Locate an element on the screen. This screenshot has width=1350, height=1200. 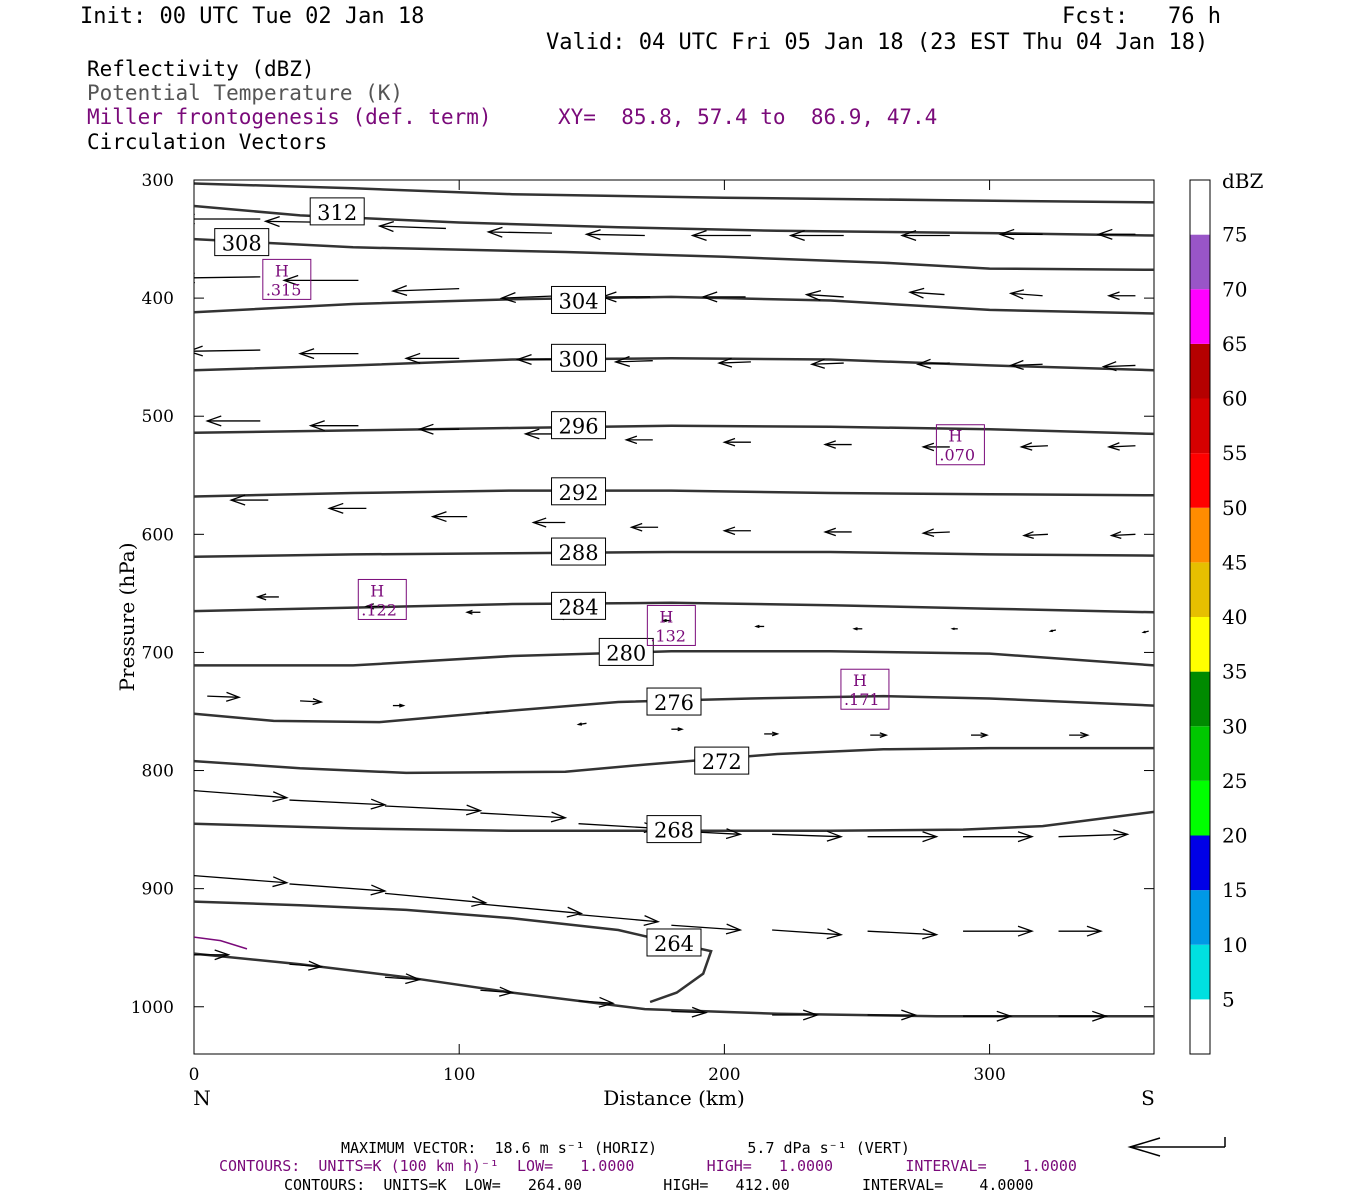
x-axis-title: Distance (km) is located at coordinates (674, 1098).